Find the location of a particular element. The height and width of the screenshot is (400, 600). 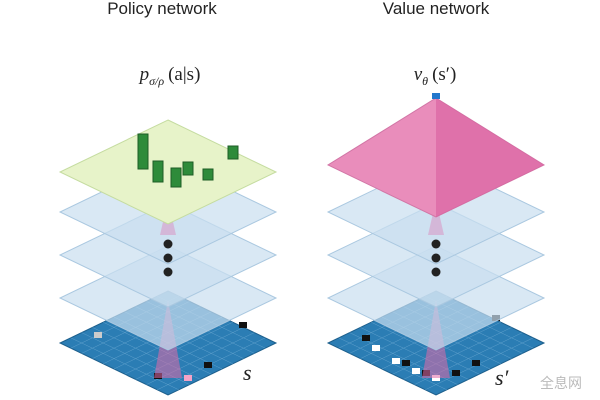

output-symbol: ν is located at coordinates (418, 74).